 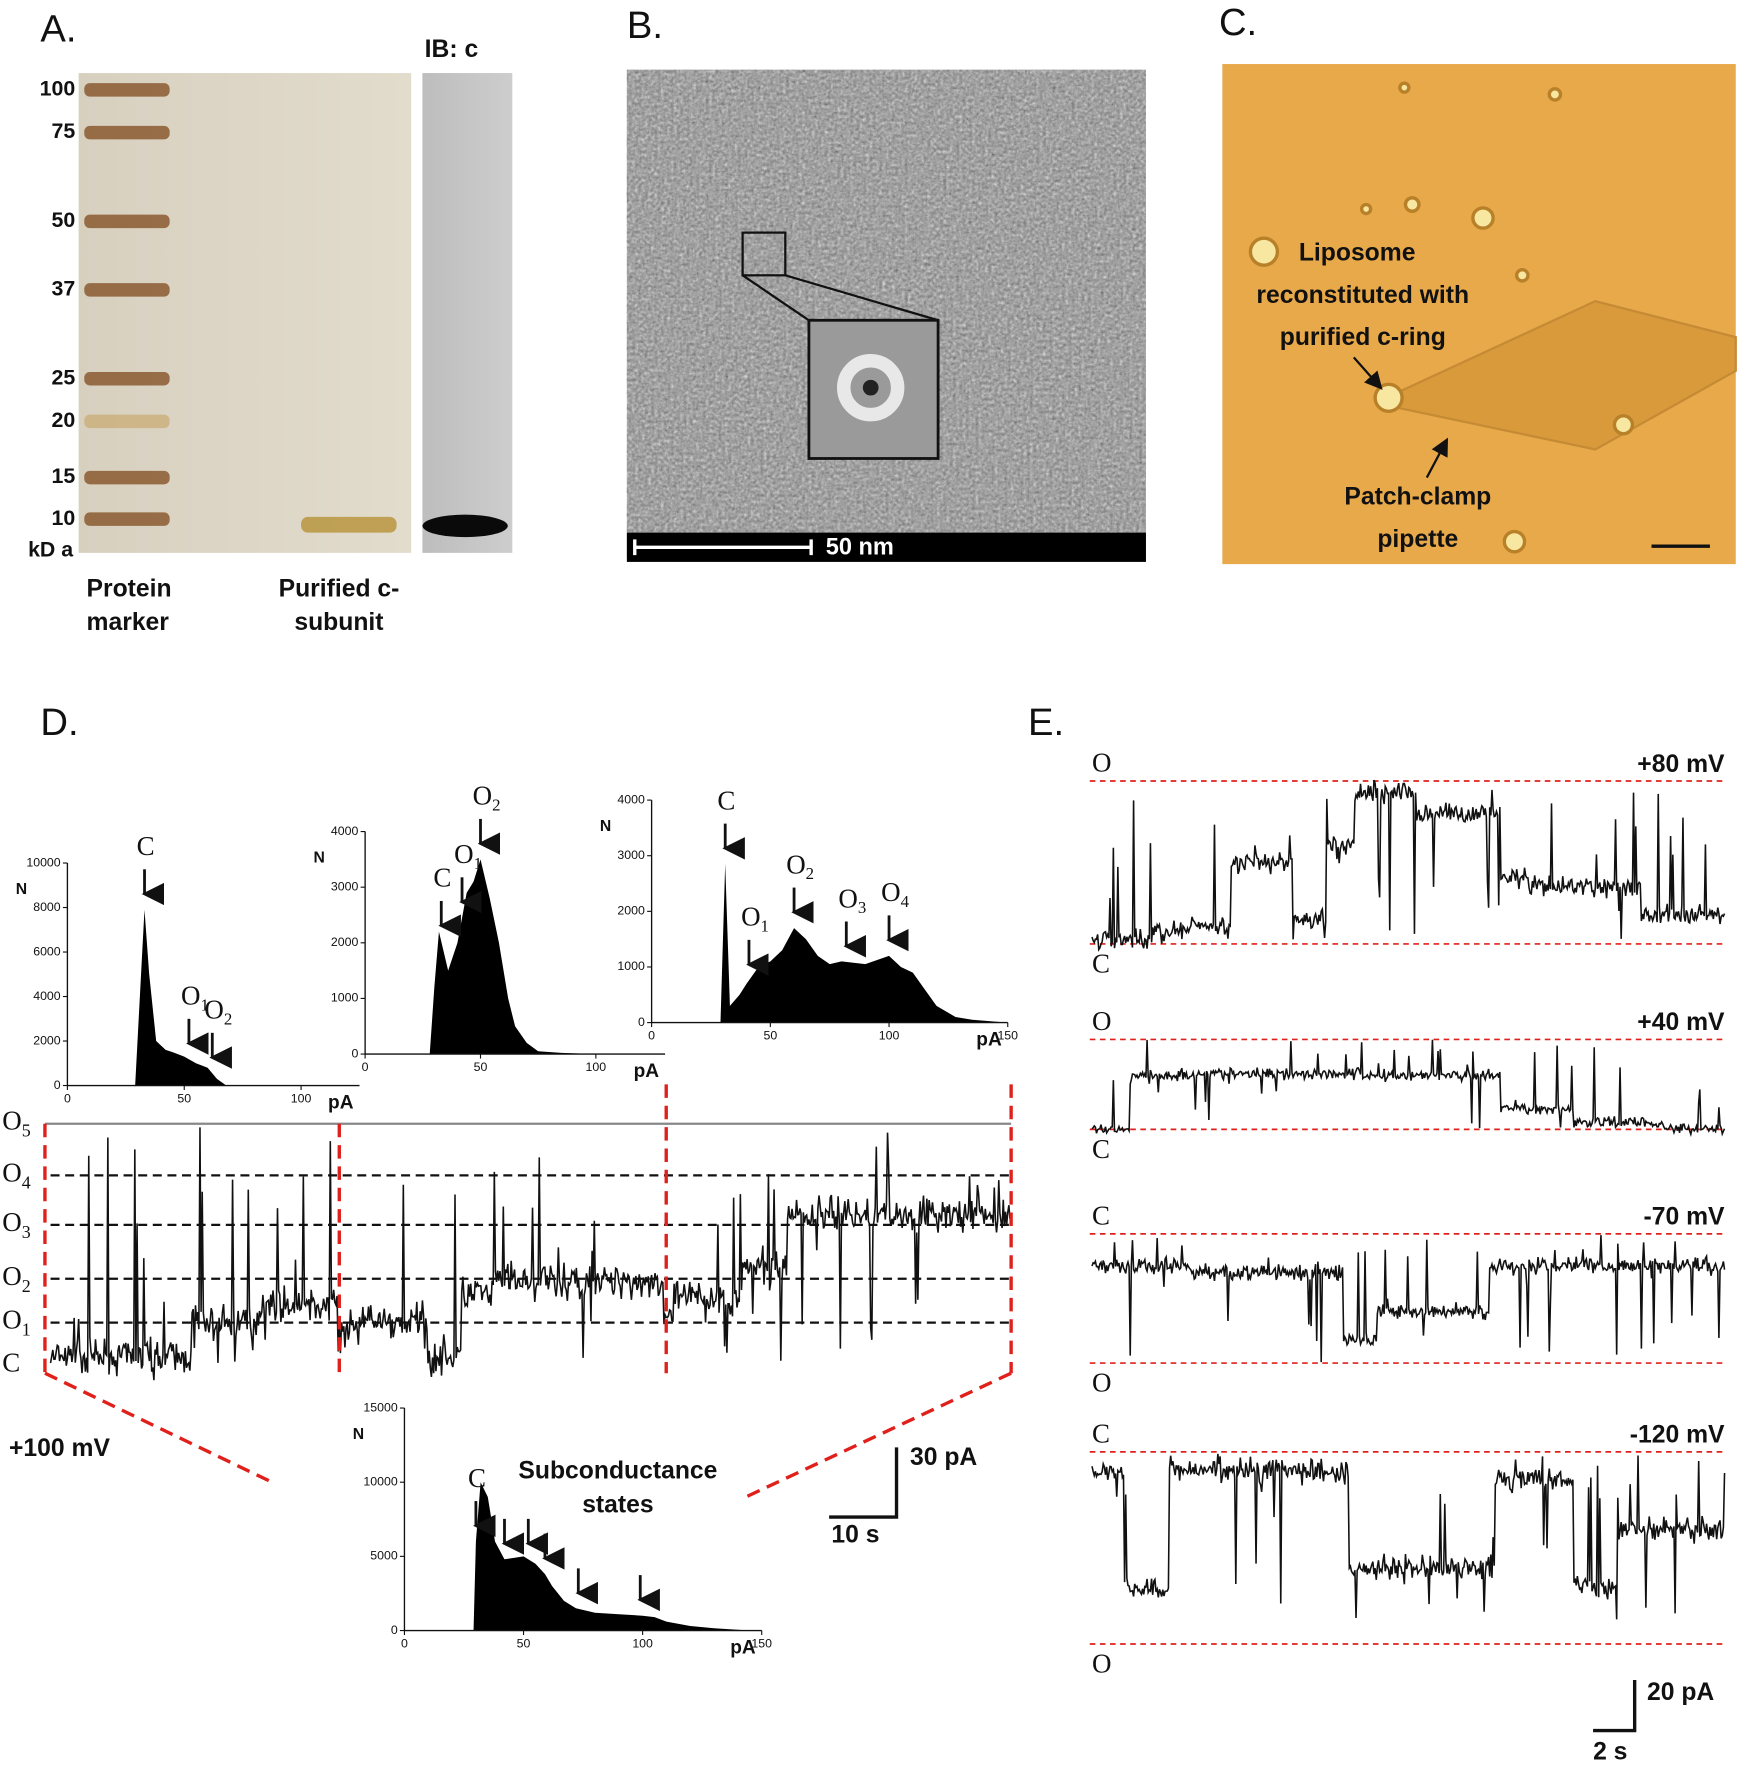 I want to click on voltage-label: +40 mV, so click(x=1681, y=1022).